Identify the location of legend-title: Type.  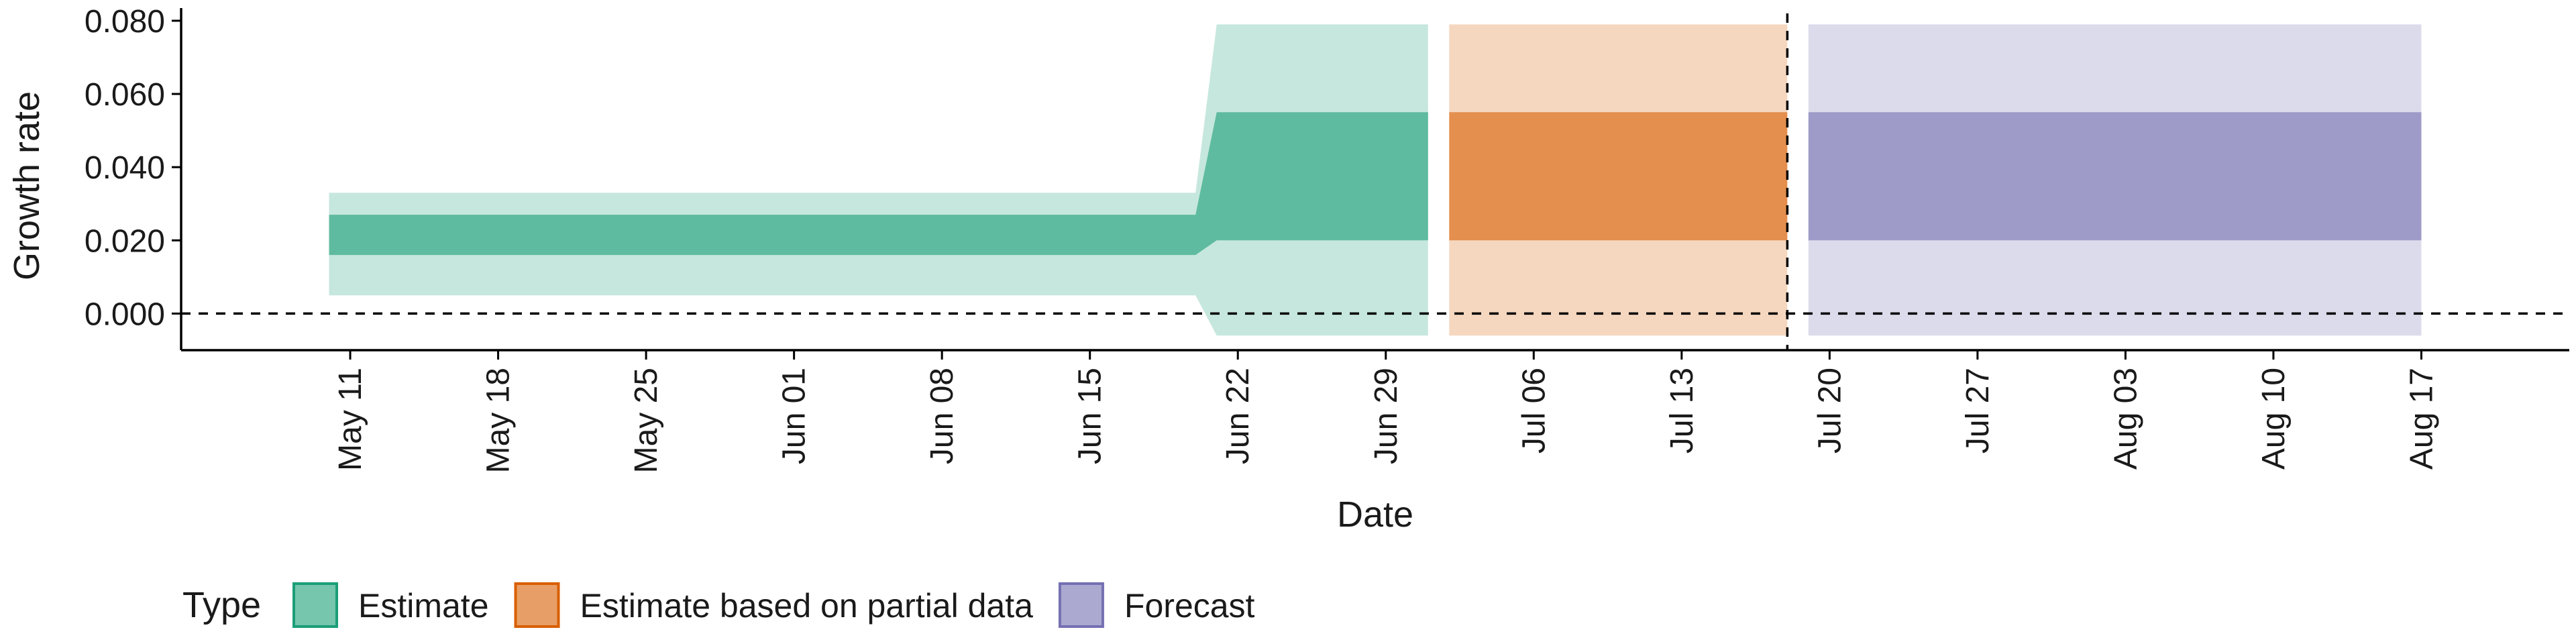
(221, 605).